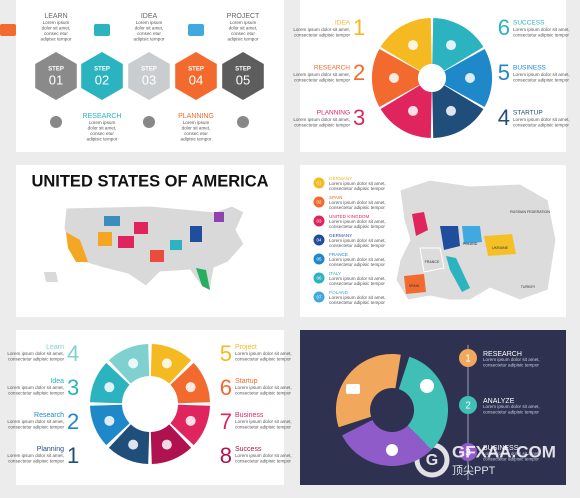 This screenshot has width=580, height=498. What do you see at coordinates (343, 23) in the screenshot?
I see `item-label: IDEA` at bounding box center [343, 23].